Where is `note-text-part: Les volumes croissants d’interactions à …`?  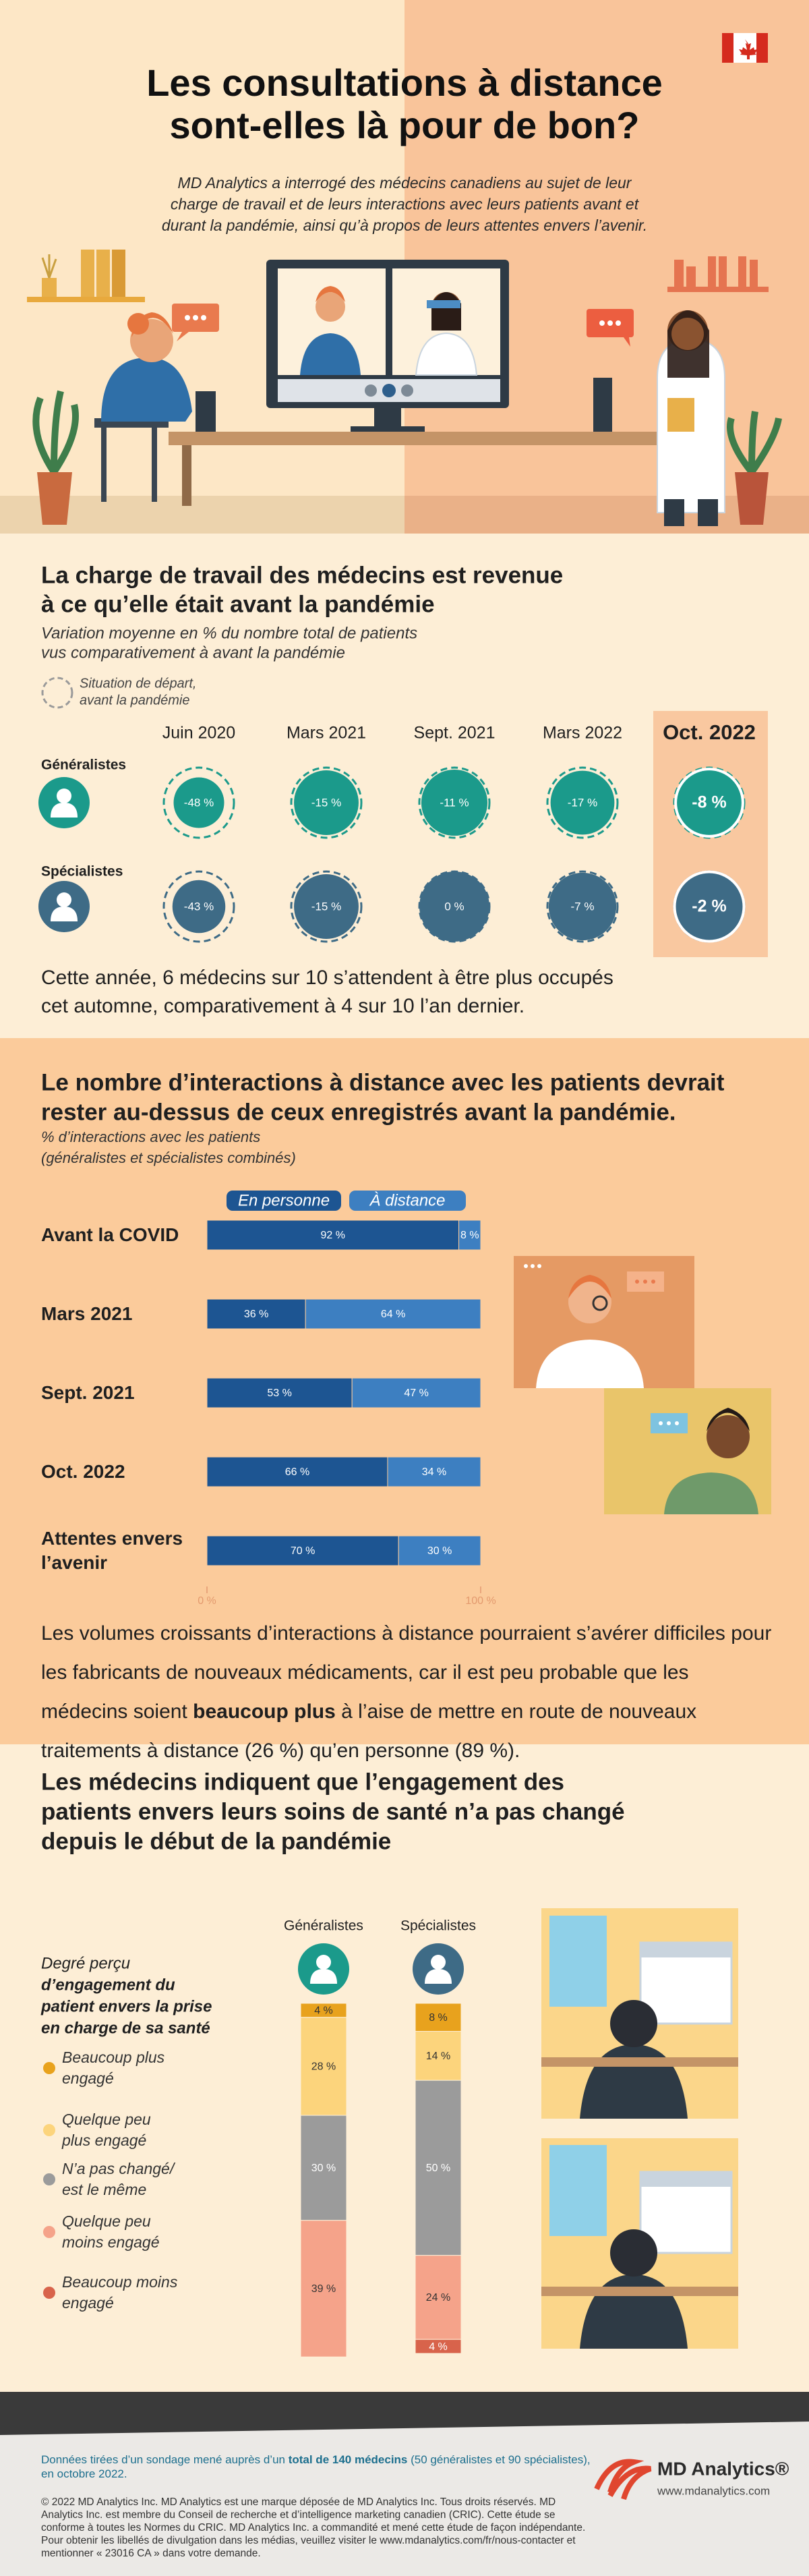 note-text-part: Les volumes croissants d’interactions à … is located at coordinates (406, 1672).